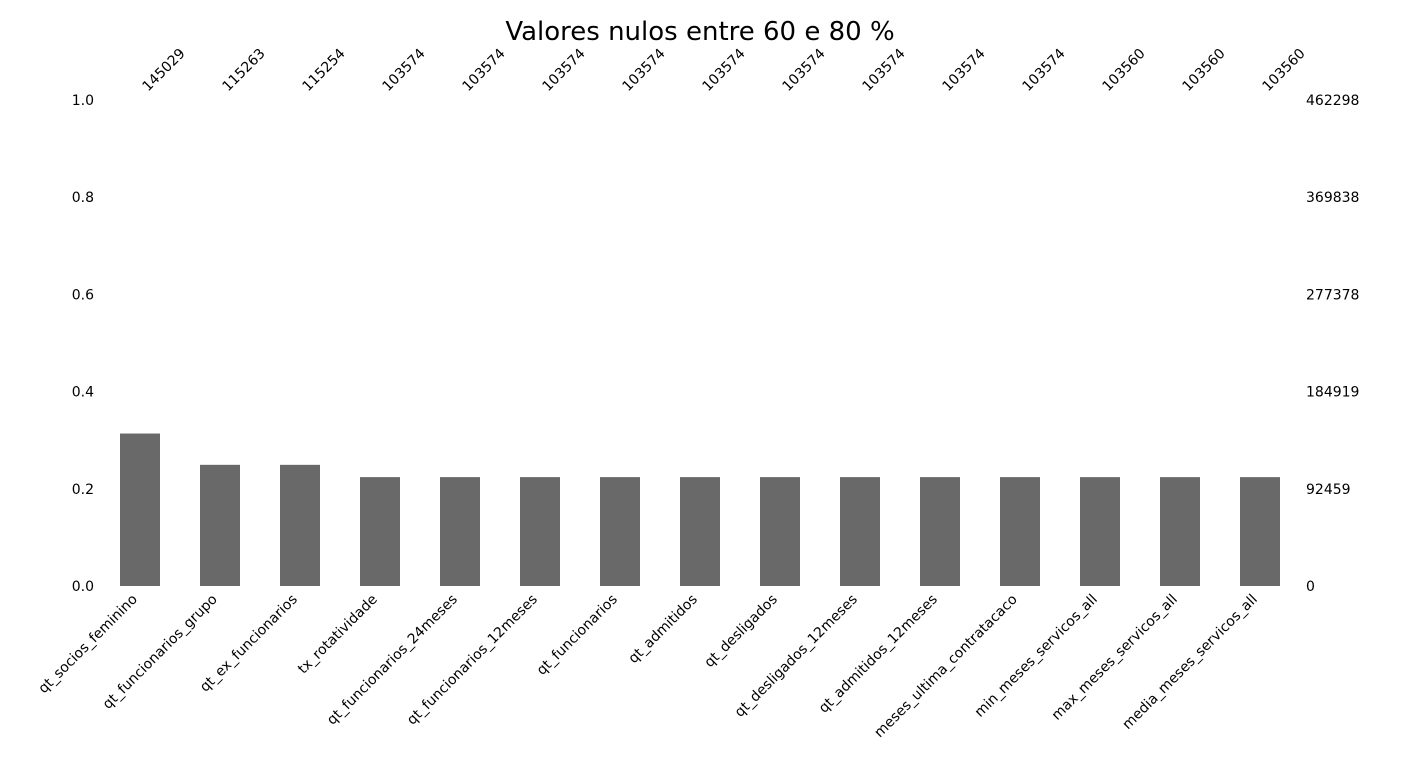  Describe the element at coordinates (741, 631) in the screenshot. I see `category-label: qt_desligados` at that location.